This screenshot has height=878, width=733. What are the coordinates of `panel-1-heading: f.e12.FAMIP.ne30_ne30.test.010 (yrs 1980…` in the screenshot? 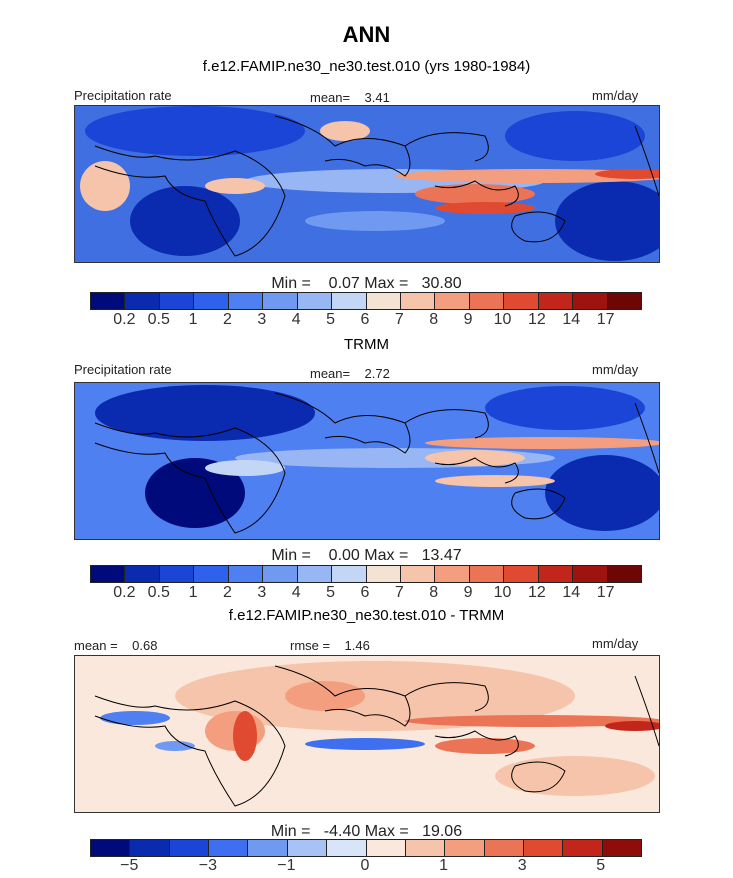 It's located at (366, 66).